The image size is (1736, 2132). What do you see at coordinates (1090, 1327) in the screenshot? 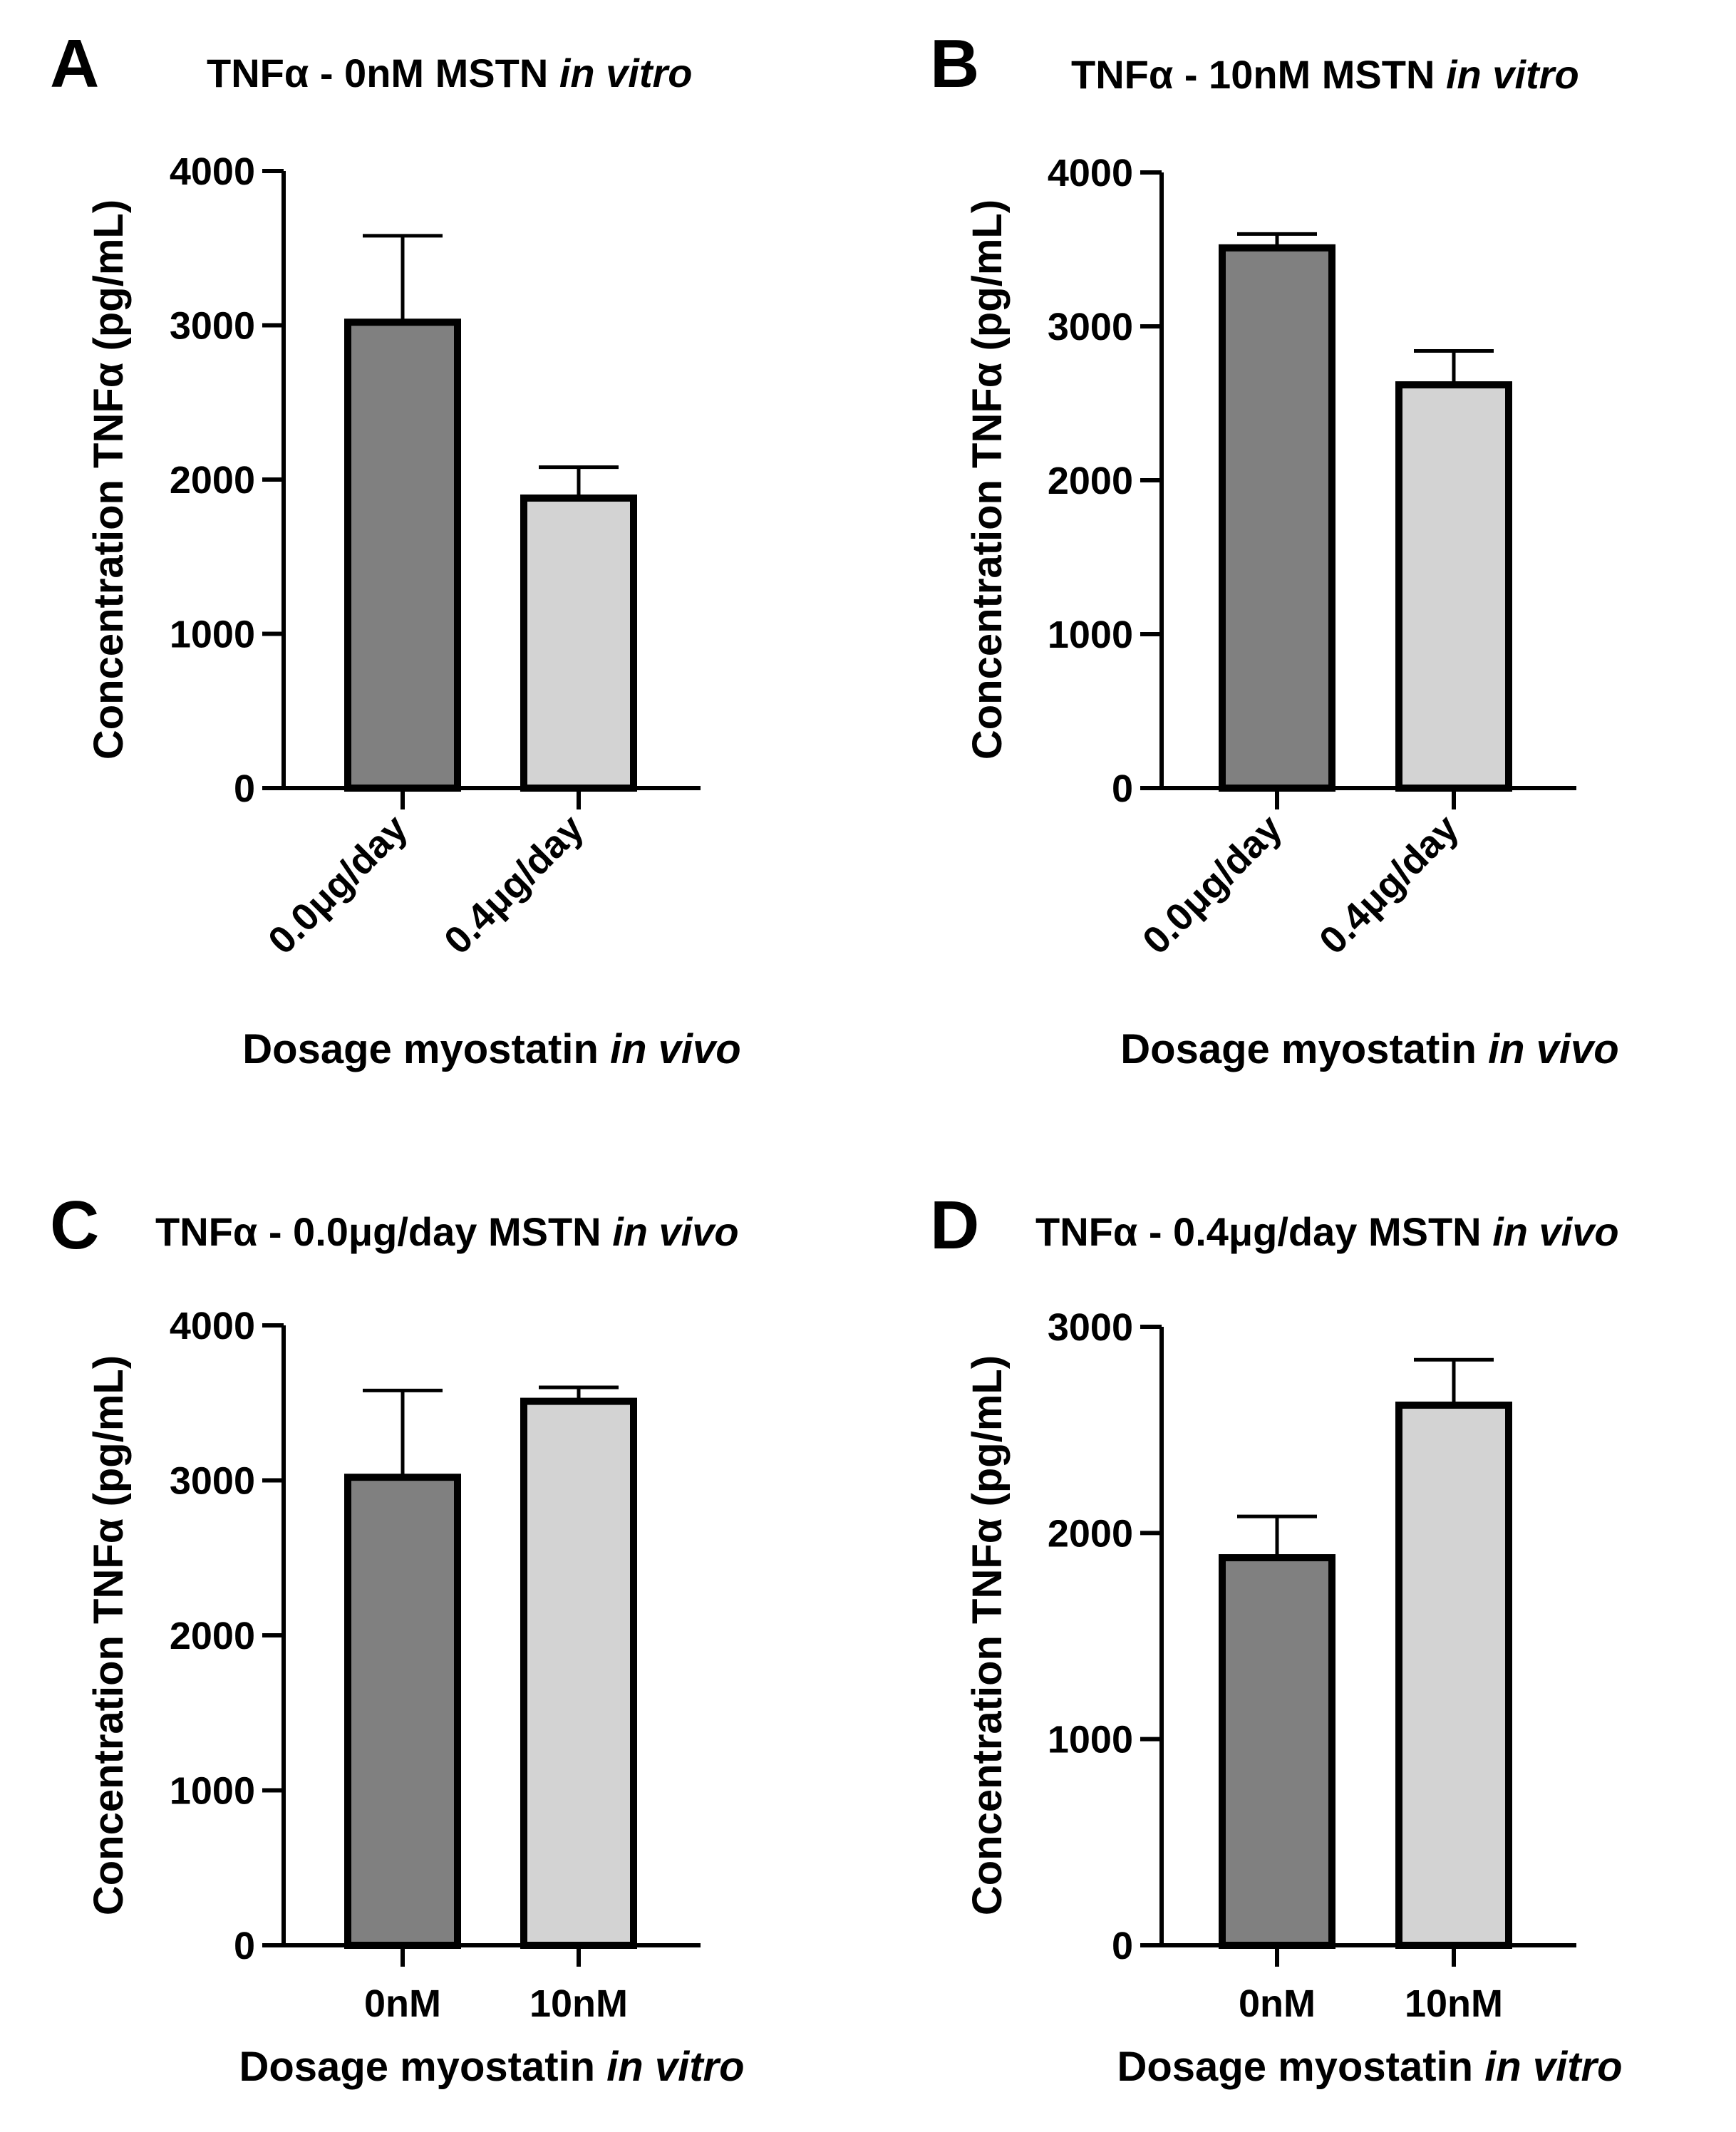
I see `panel-d-y-tick-label: 3000` at bounding box center [1090, 1327].